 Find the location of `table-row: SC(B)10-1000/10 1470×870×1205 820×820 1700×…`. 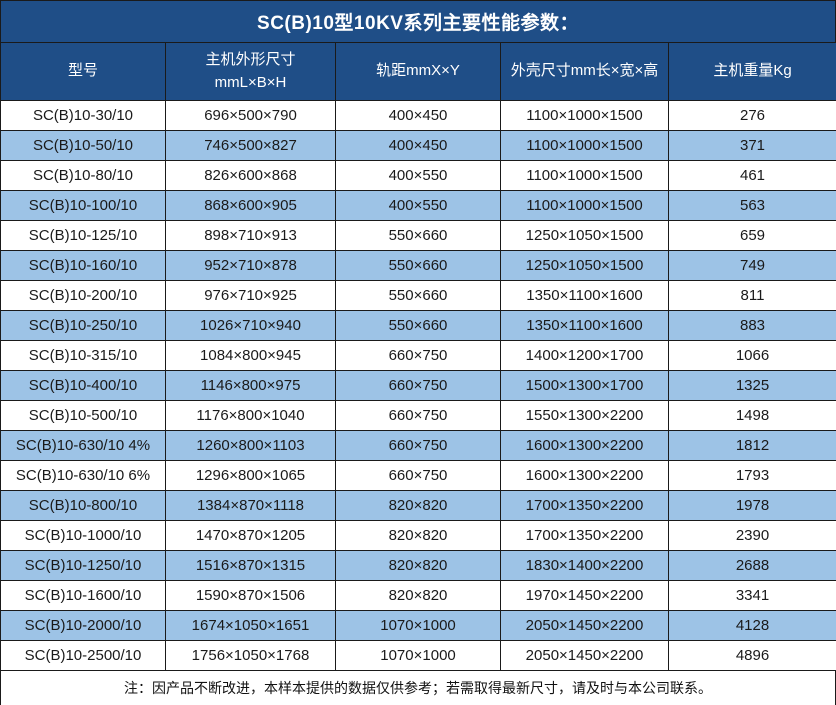

table-row: SC(B)10-1000/10 1470×870×1205 820×820 1700×… is located at coordinates (418, 535).